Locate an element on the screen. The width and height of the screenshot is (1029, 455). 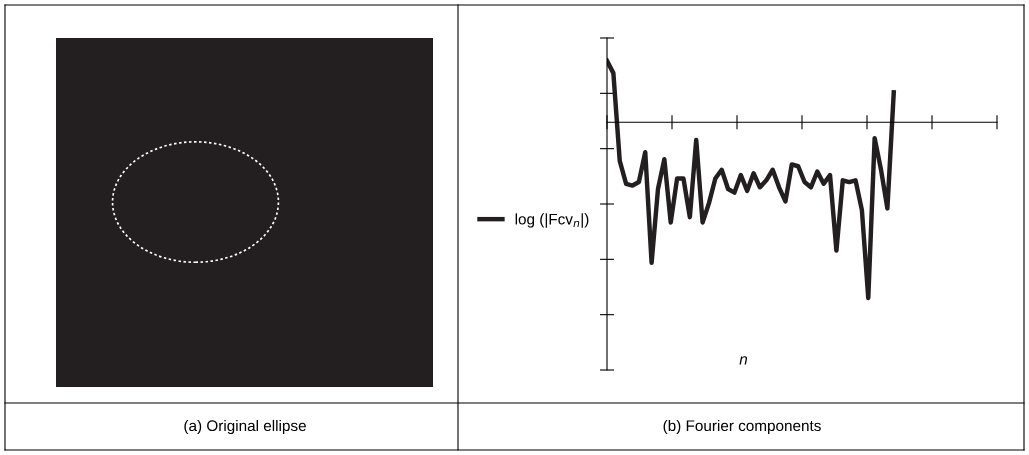
text: (b) Fourier components is located at coordinates (742, 427).